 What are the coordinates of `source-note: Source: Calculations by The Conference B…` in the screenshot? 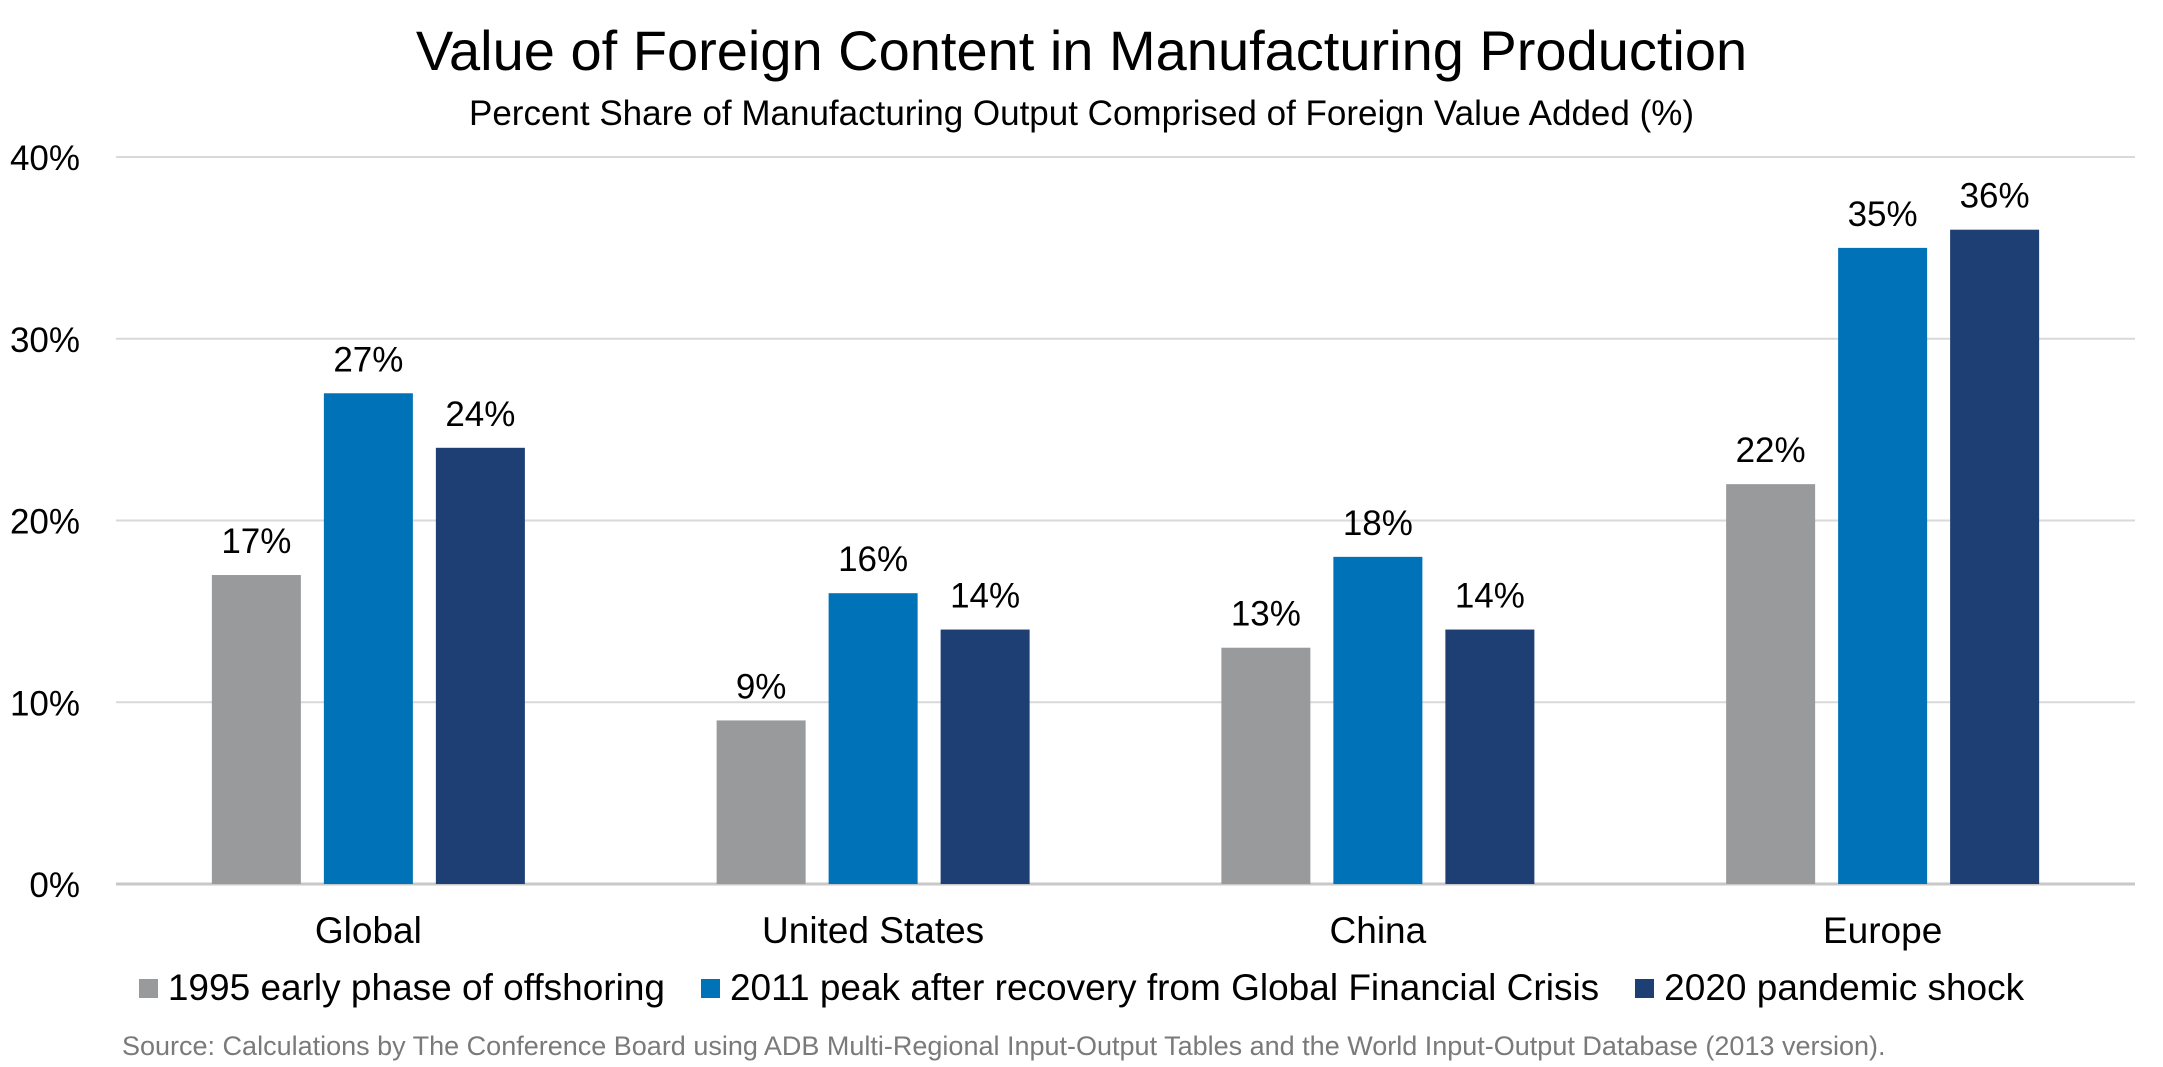 It's located at (1004, 1046).